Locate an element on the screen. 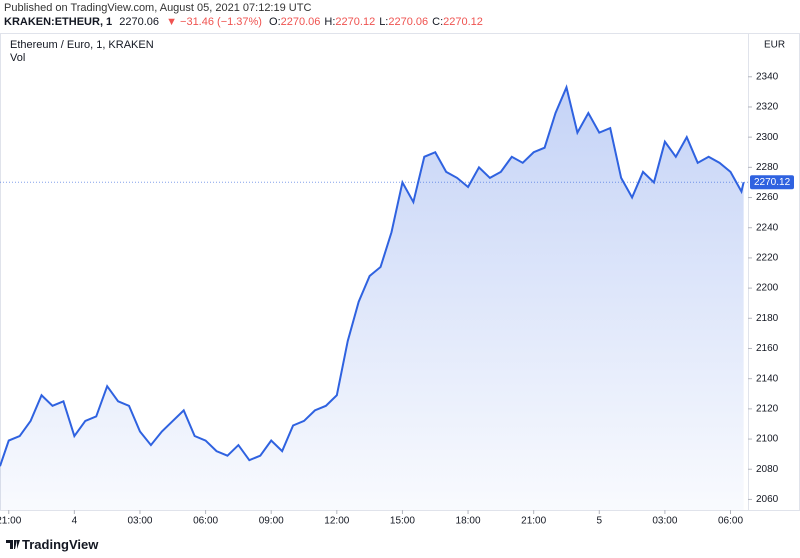  last-price-label: 2270.12 is located at coordinates (772, 182).